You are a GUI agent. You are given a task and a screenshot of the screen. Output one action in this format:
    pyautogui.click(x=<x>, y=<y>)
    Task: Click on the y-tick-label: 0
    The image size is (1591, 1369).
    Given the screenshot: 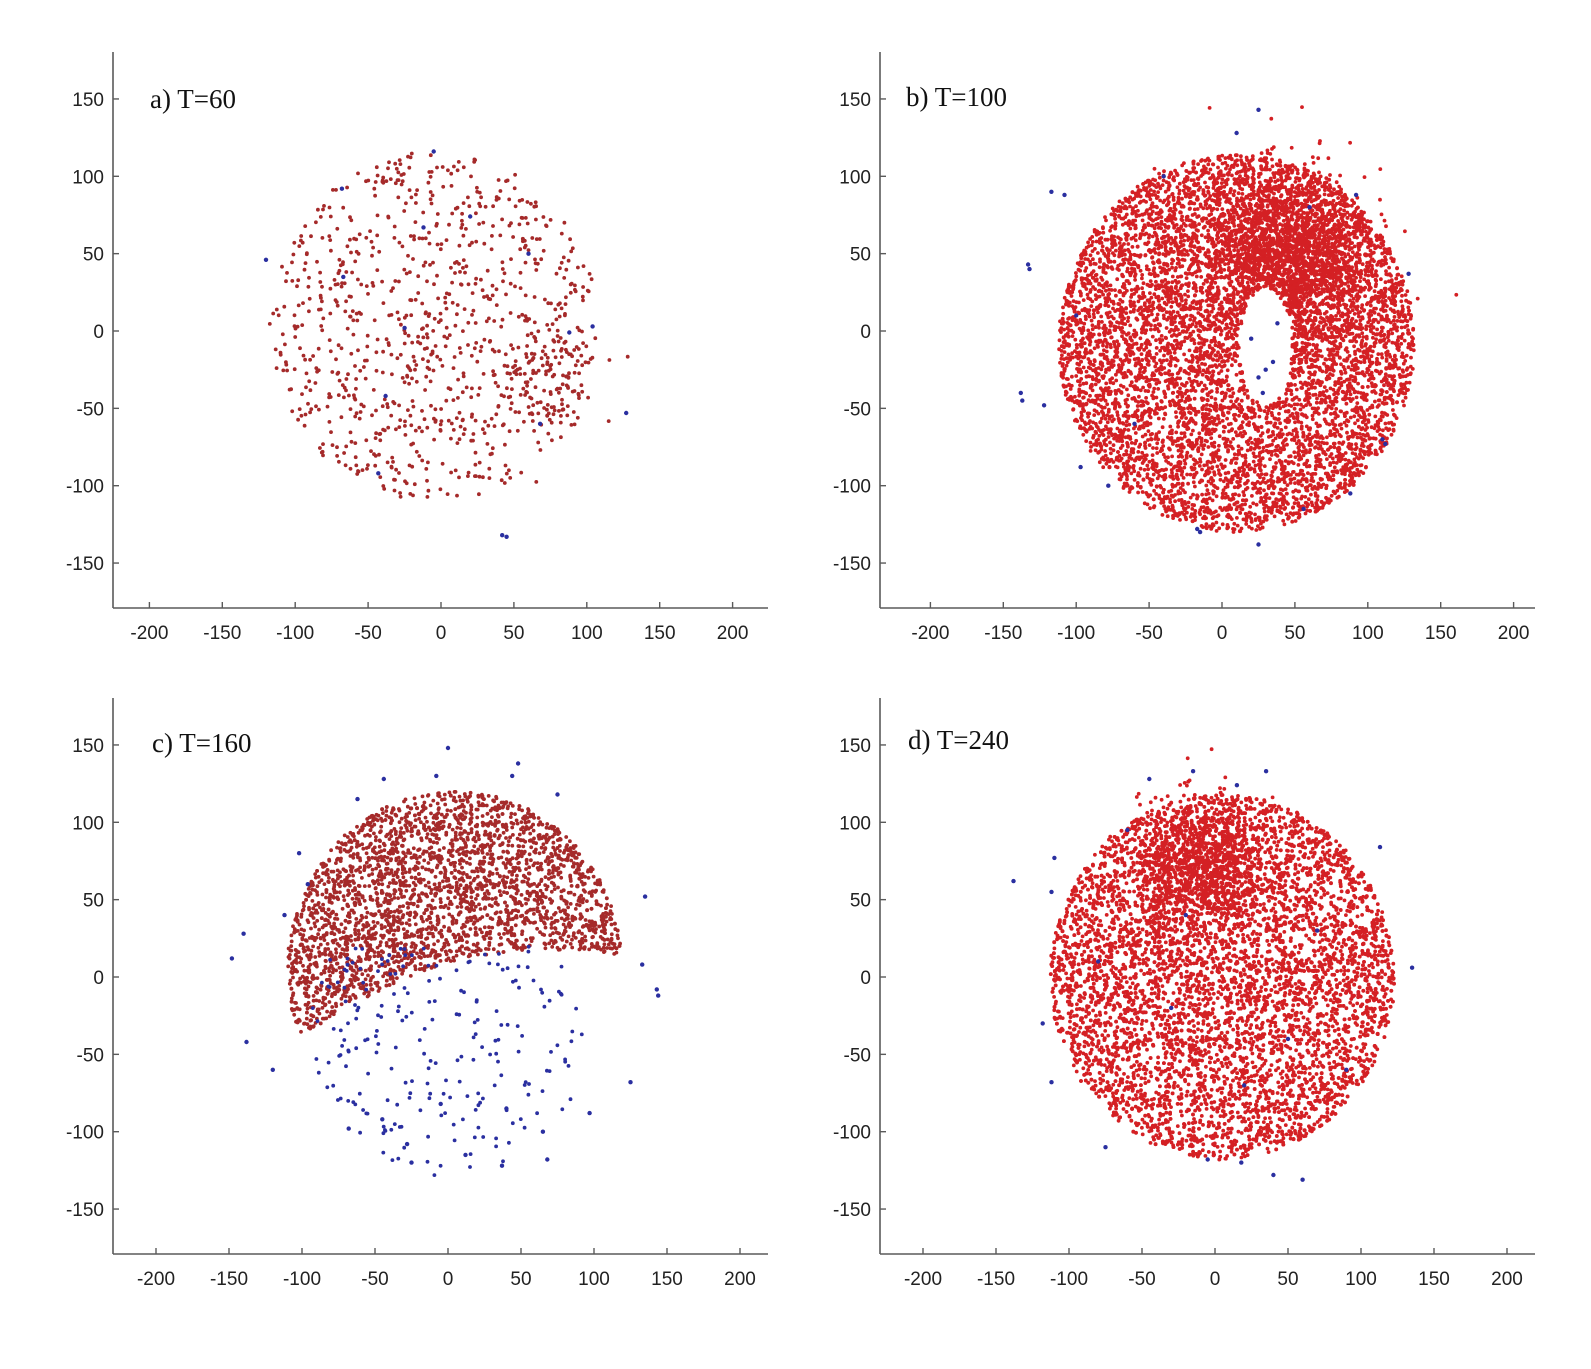 What is the action you would take?
    pyautogui.click(x=98, y=332)
    